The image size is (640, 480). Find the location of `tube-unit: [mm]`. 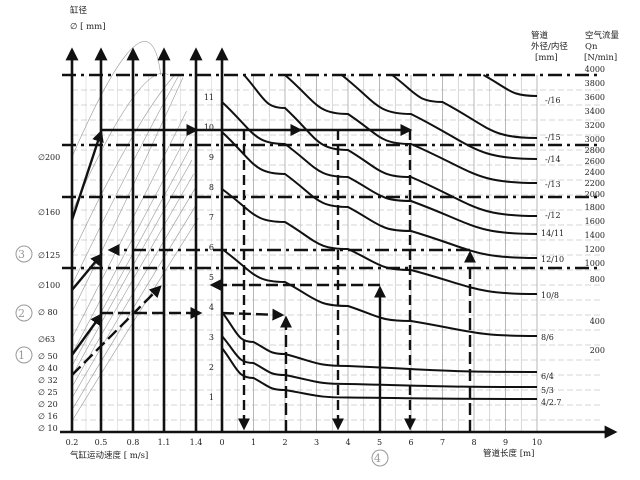

tube-unit: [mm] is located at coordinates (546, 58).